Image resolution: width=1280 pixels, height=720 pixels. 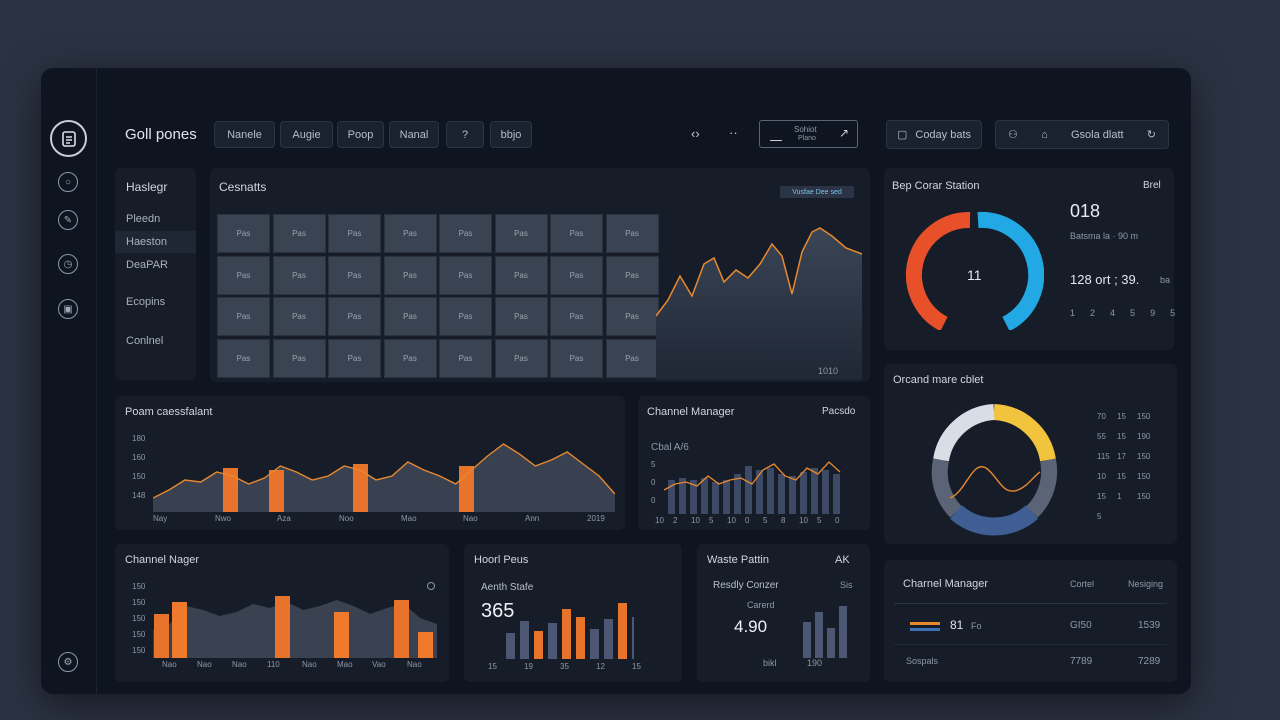 What do you see at coordinates (145, 341) in the screenshot?
I see `sidebar-item-5: Conlnel` at bounding box center [145, 341].